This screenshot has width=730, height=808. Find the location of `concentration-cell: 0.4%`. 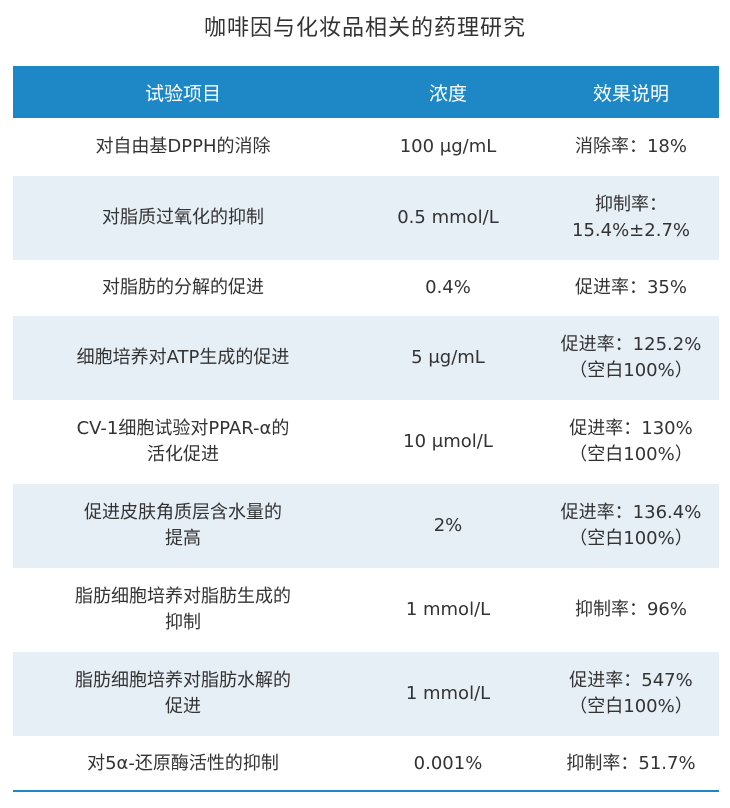

concentration-cell: 0.4% is located at coordinates (448, 288).